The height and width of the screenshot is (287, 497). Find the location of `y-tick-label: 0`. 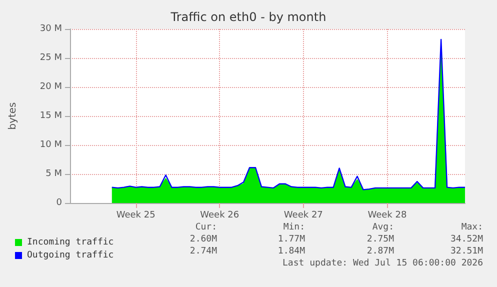

y-tick-label: 0 is located at coordinates (59, 203).